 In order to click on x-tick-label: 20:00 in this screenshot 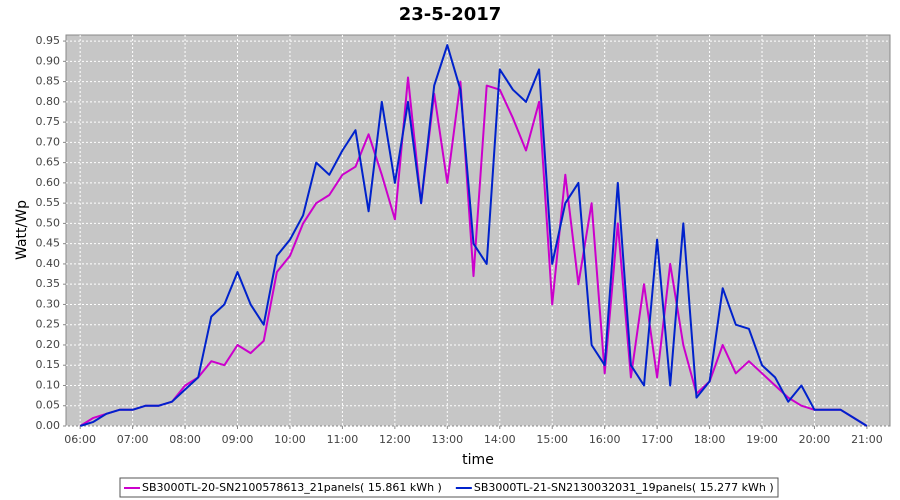, I will do `click(815, 439)`.